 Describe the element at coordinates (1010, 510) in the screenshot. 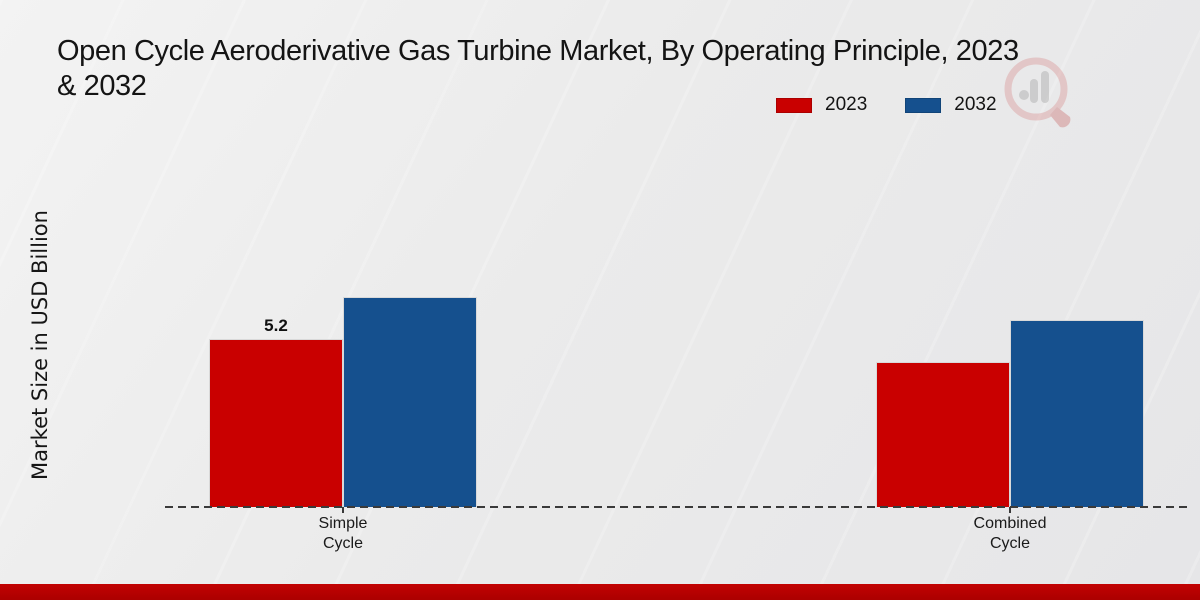

I see `x-tick-combined-cycle` at that location.